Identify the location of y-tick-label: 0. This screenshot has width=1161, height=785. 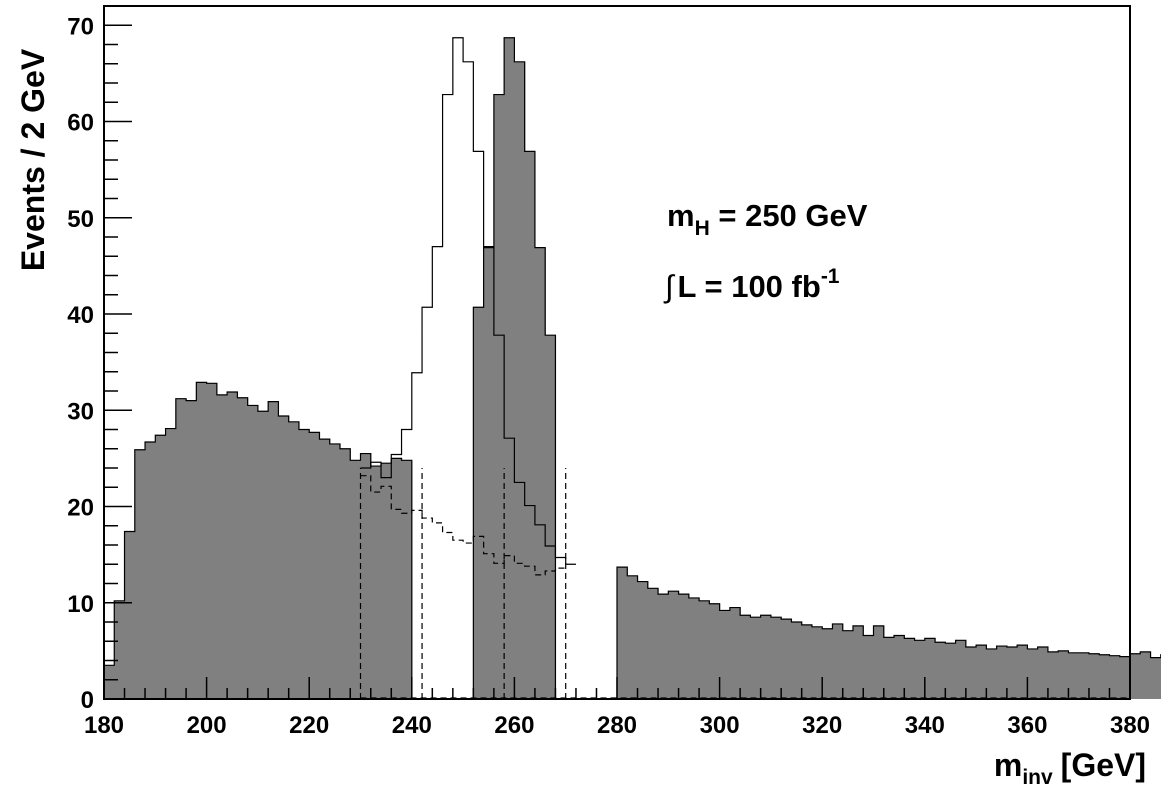
(87, 700).